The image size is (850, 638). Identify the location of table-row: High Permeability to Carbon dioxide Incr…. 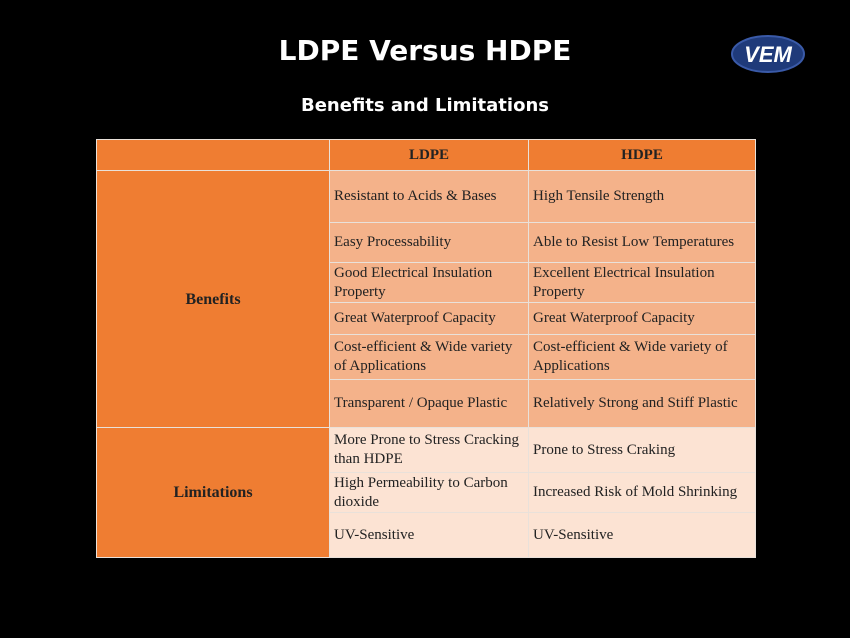
(426, 492).